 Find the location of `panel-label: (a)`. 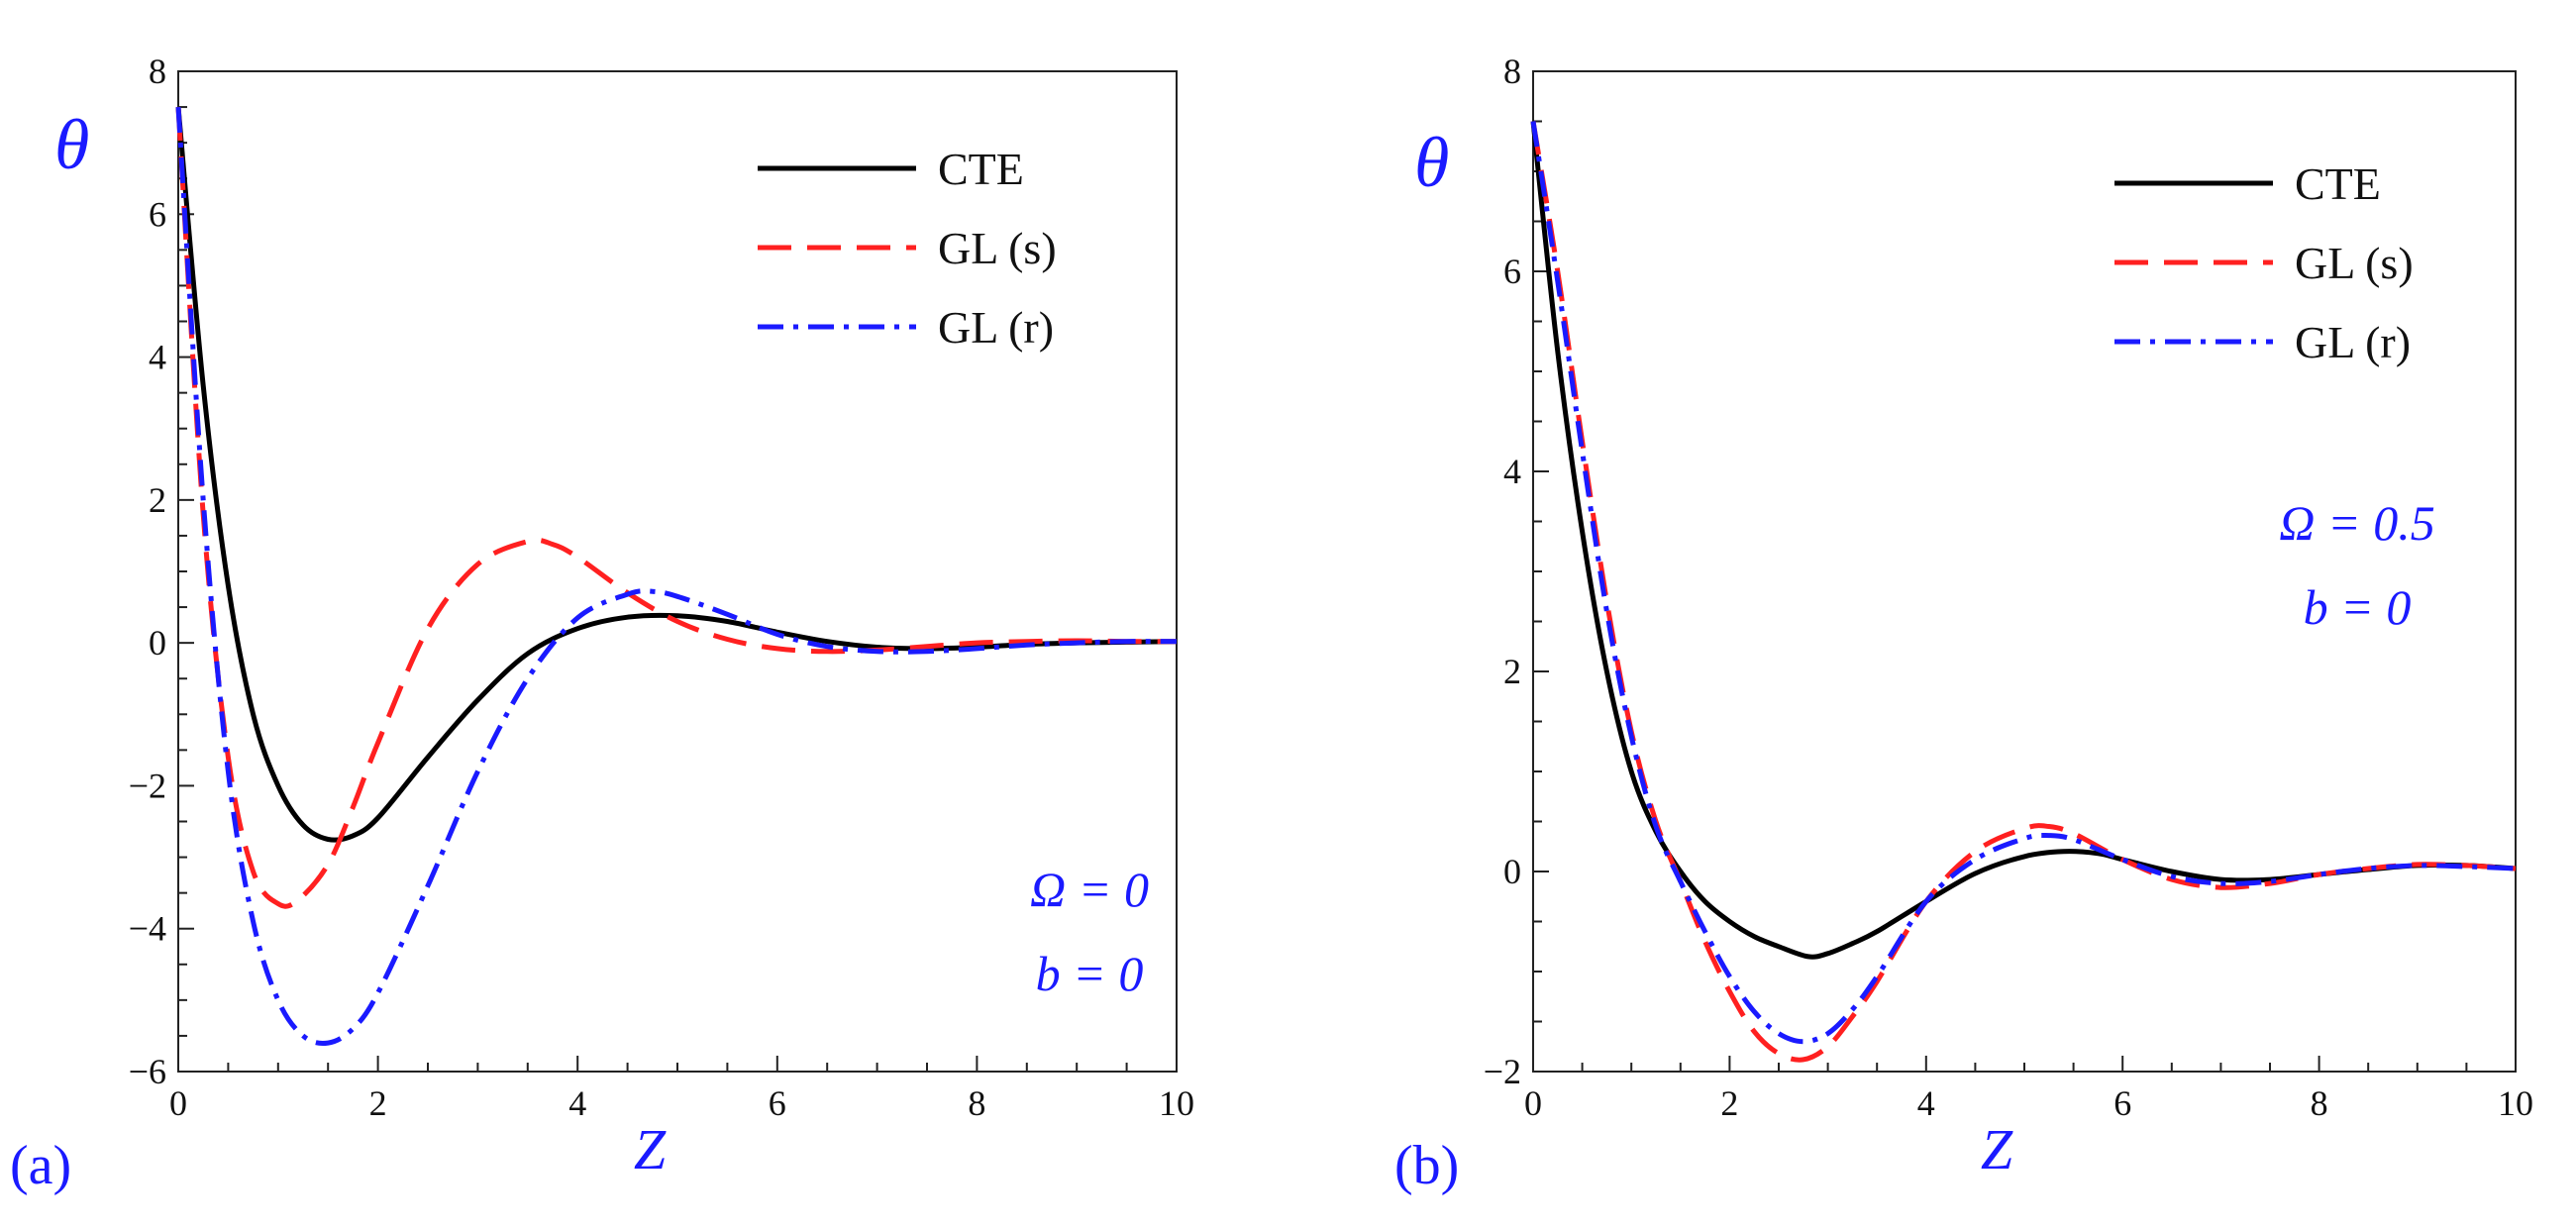

panel-label: (a) is located at coordinates (40, 1165).